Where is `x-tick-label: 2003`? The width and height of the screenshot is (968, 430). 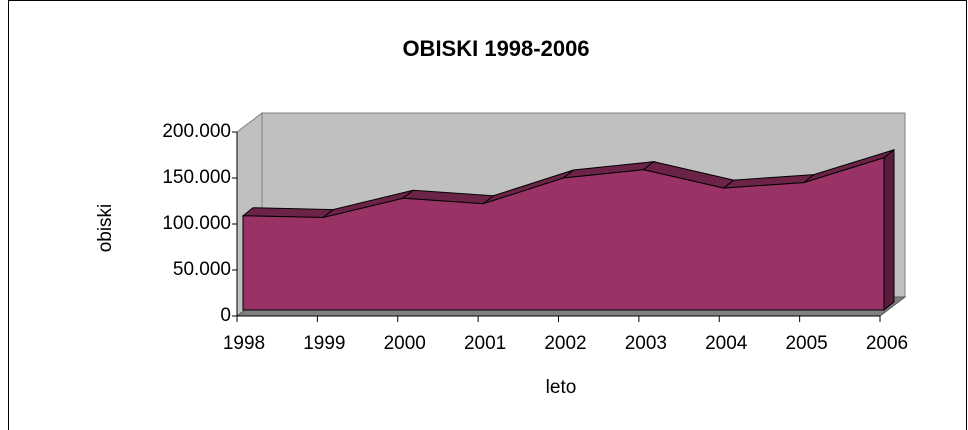
x-tick-label: 2003 is located at coordinates (646, 343).